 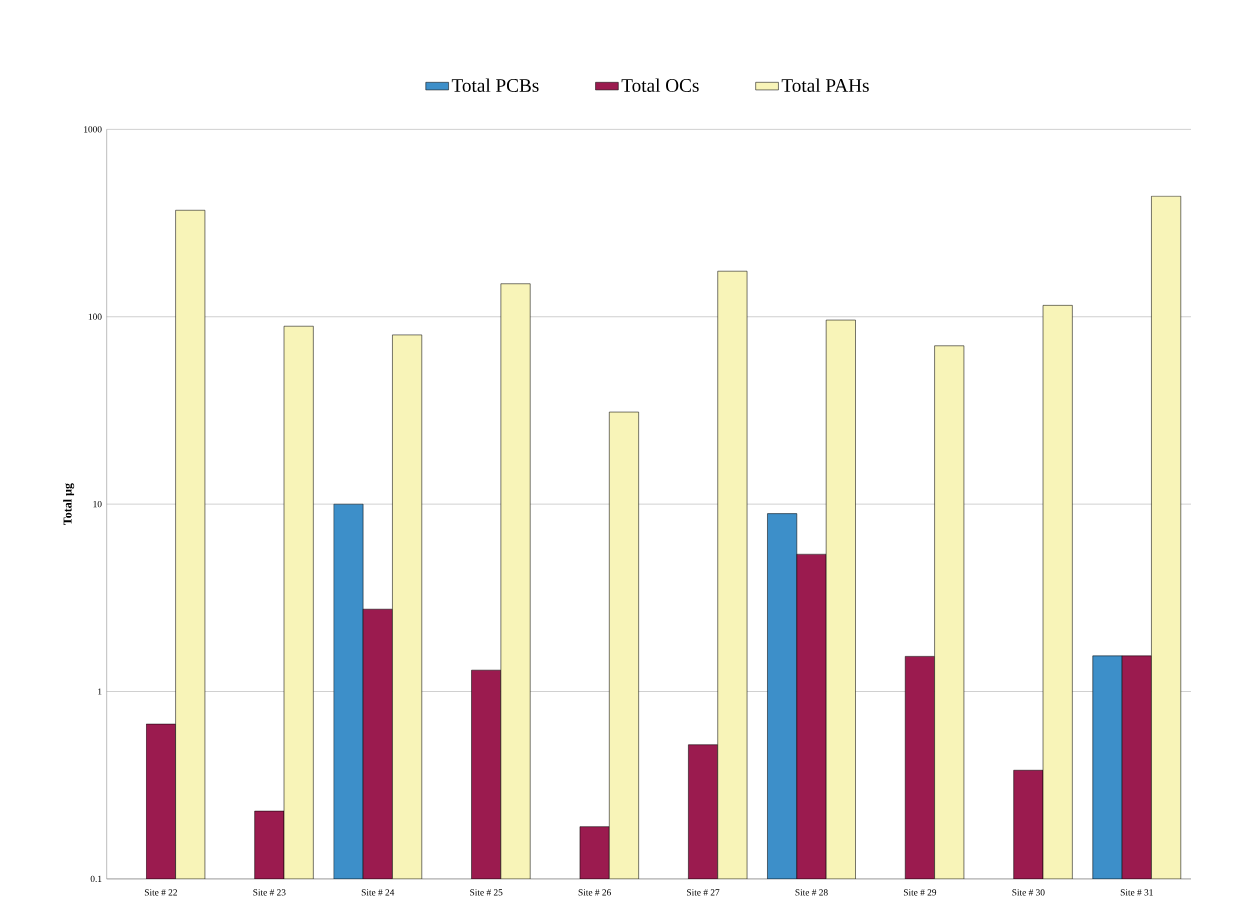 I want to click on x-tick-label: Site # 22, so click(x=160, y=892).